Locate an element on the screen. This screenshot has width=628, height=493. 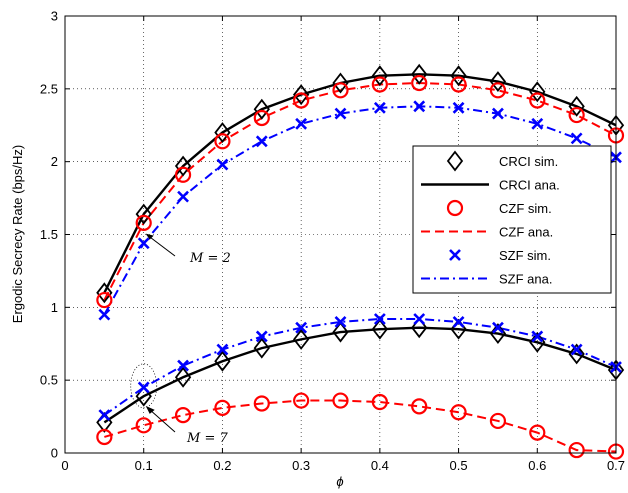
y-tick-label: 0 is located at coordinates (54, 453).